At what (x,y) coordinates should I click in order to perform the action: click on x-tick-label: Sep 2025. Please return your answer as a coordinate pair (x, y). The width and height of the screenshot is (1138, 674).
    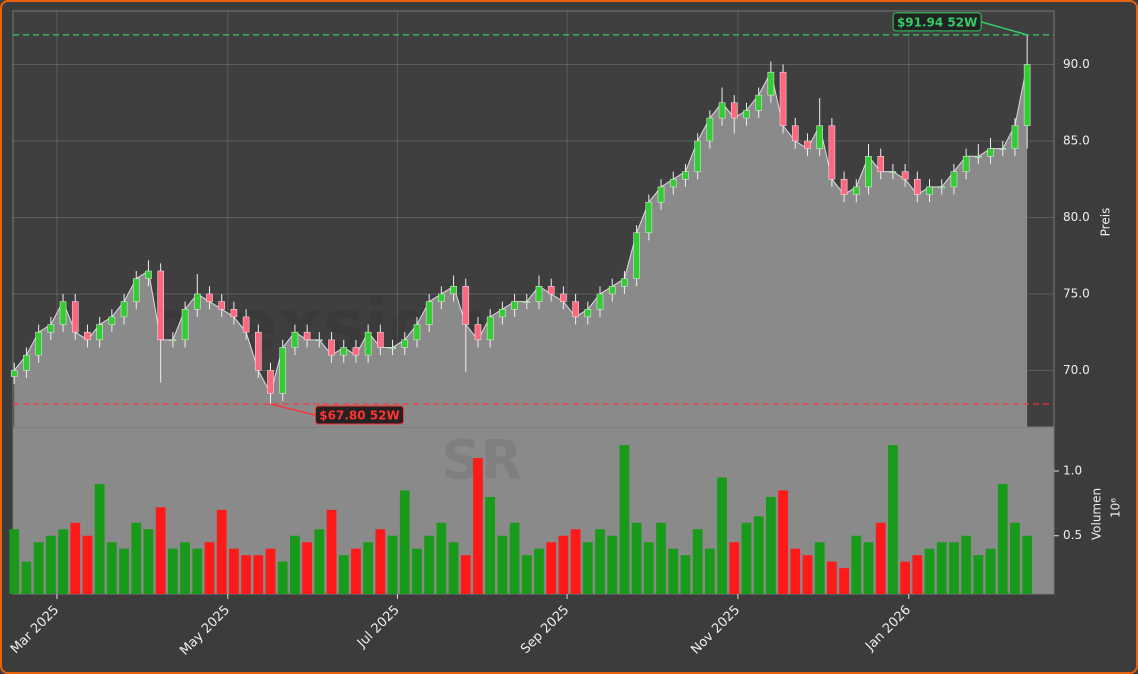
    Looking at the image, I should click on (545, 630).